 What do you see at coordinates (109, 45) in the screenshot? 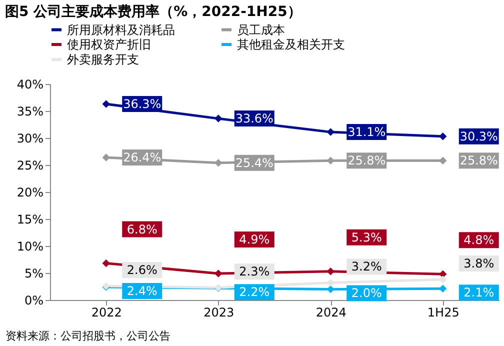
I see `legend-label: 使用权资产折旧` at bounding box center [109, 45].